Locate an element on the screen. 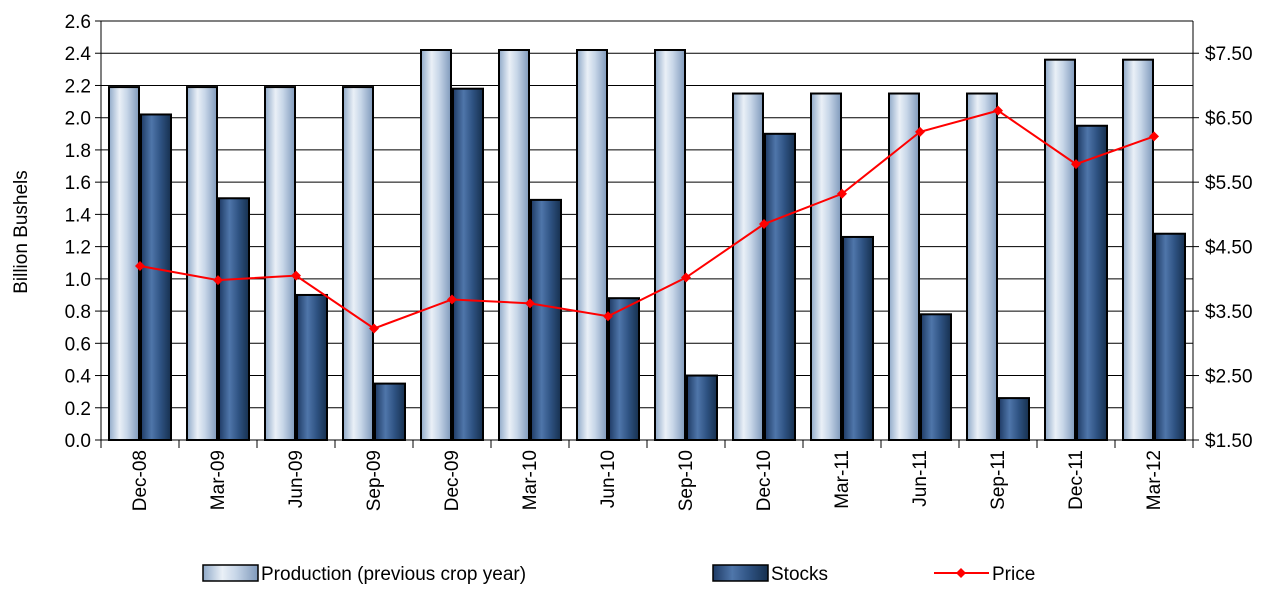 The image size is (1288, 594). y-tick-label: 0.4 is located at coordinates (78, 377).